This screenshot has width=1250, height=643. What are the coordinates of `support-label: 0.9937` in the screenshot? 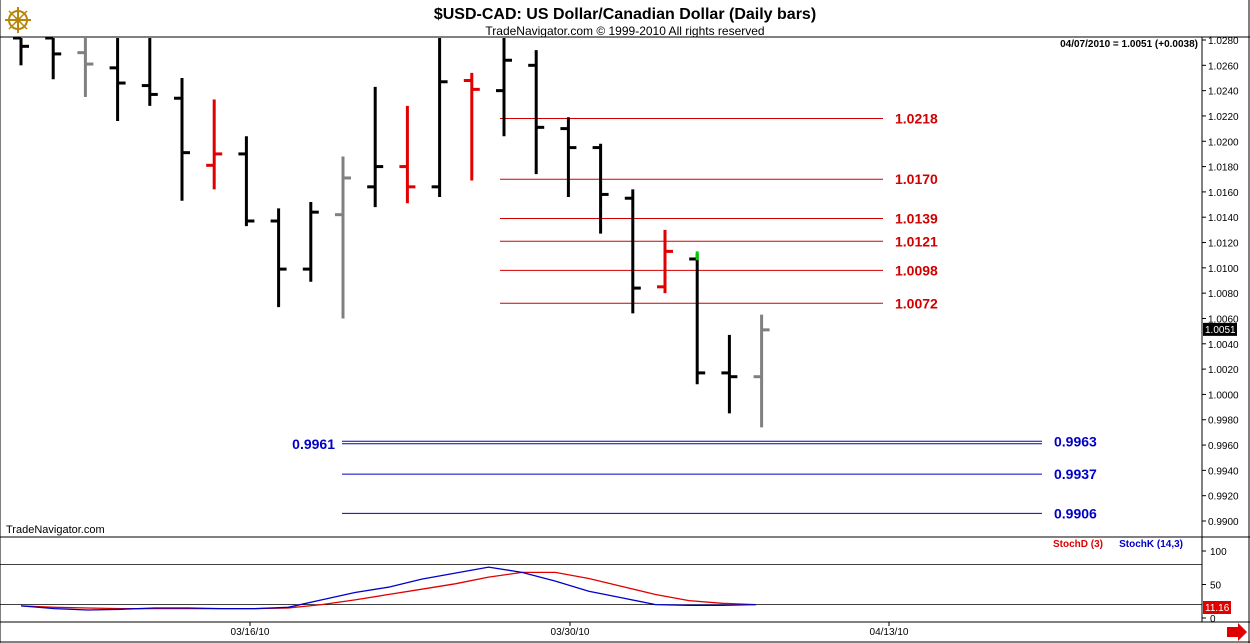 It's located at (1075, 474).